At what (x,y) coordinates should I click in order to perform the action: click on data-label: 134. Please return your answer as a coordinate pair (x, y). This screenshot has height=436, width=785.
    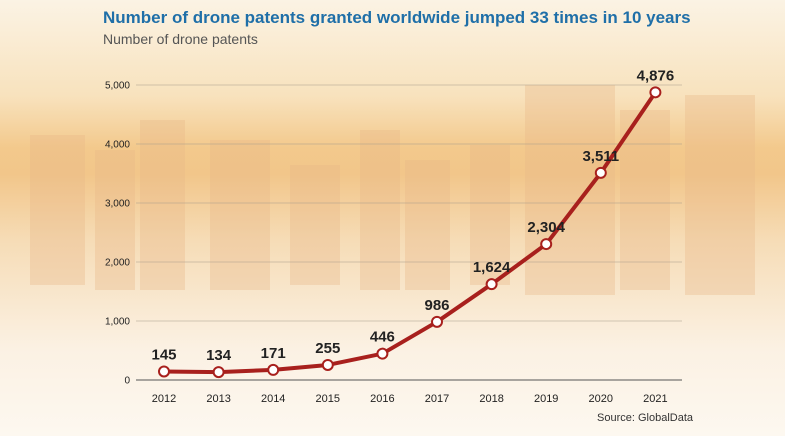
    Looking at the image, I should click on (219, 355).